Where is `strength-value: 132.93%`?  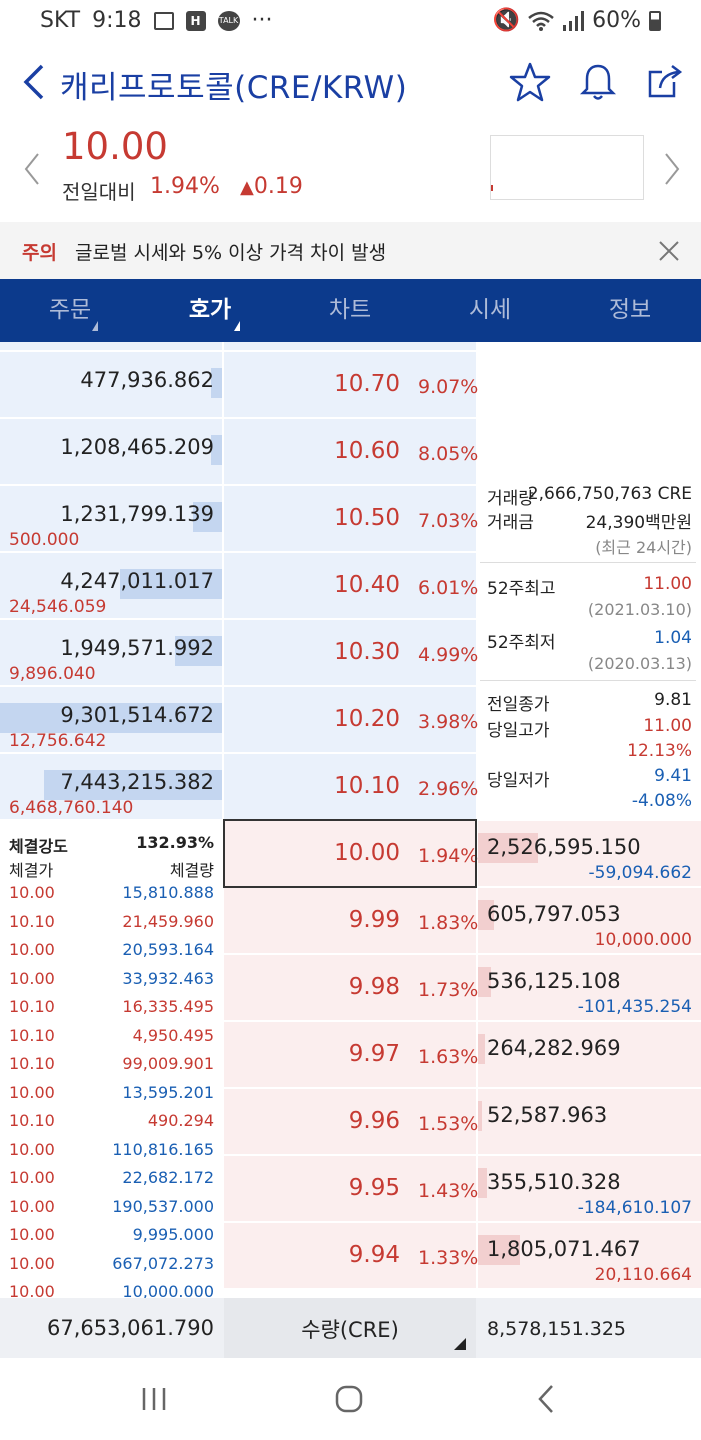
strength-value: 132.93% is located at coordinates (175, 842).